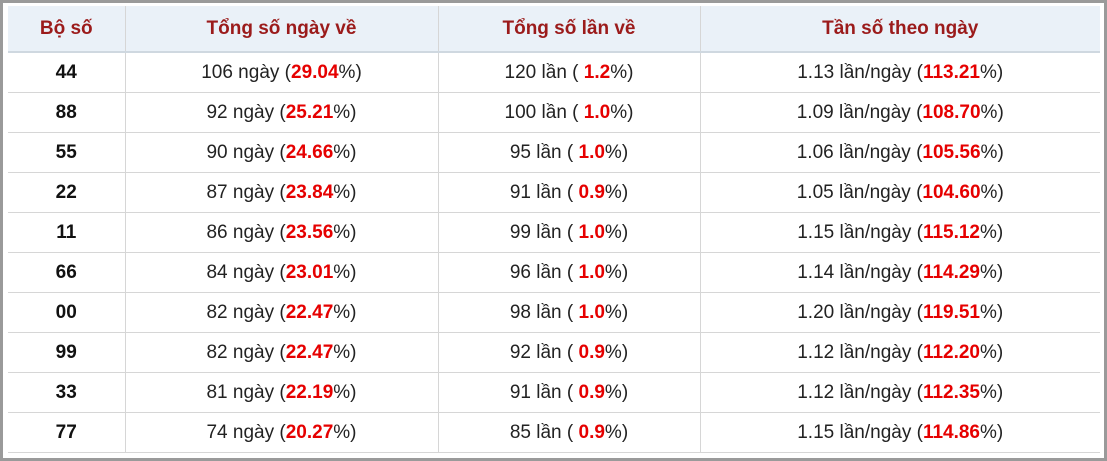 The width and height of the screenshot is (1107, 461). I want to click on percent-value: 1.2, so click(597, 72).